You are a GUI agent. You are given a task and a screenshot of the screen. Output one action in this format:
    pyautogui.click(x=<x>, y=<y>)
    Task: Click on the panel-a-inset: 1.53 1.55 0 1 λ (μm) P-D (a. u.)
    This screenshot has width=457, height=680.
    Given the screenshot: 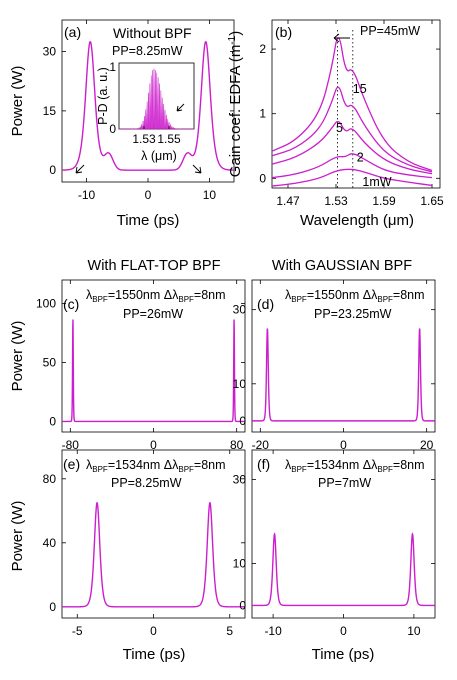 What is the action you would take?
    pyautogui.click(x=145, y=111)
    